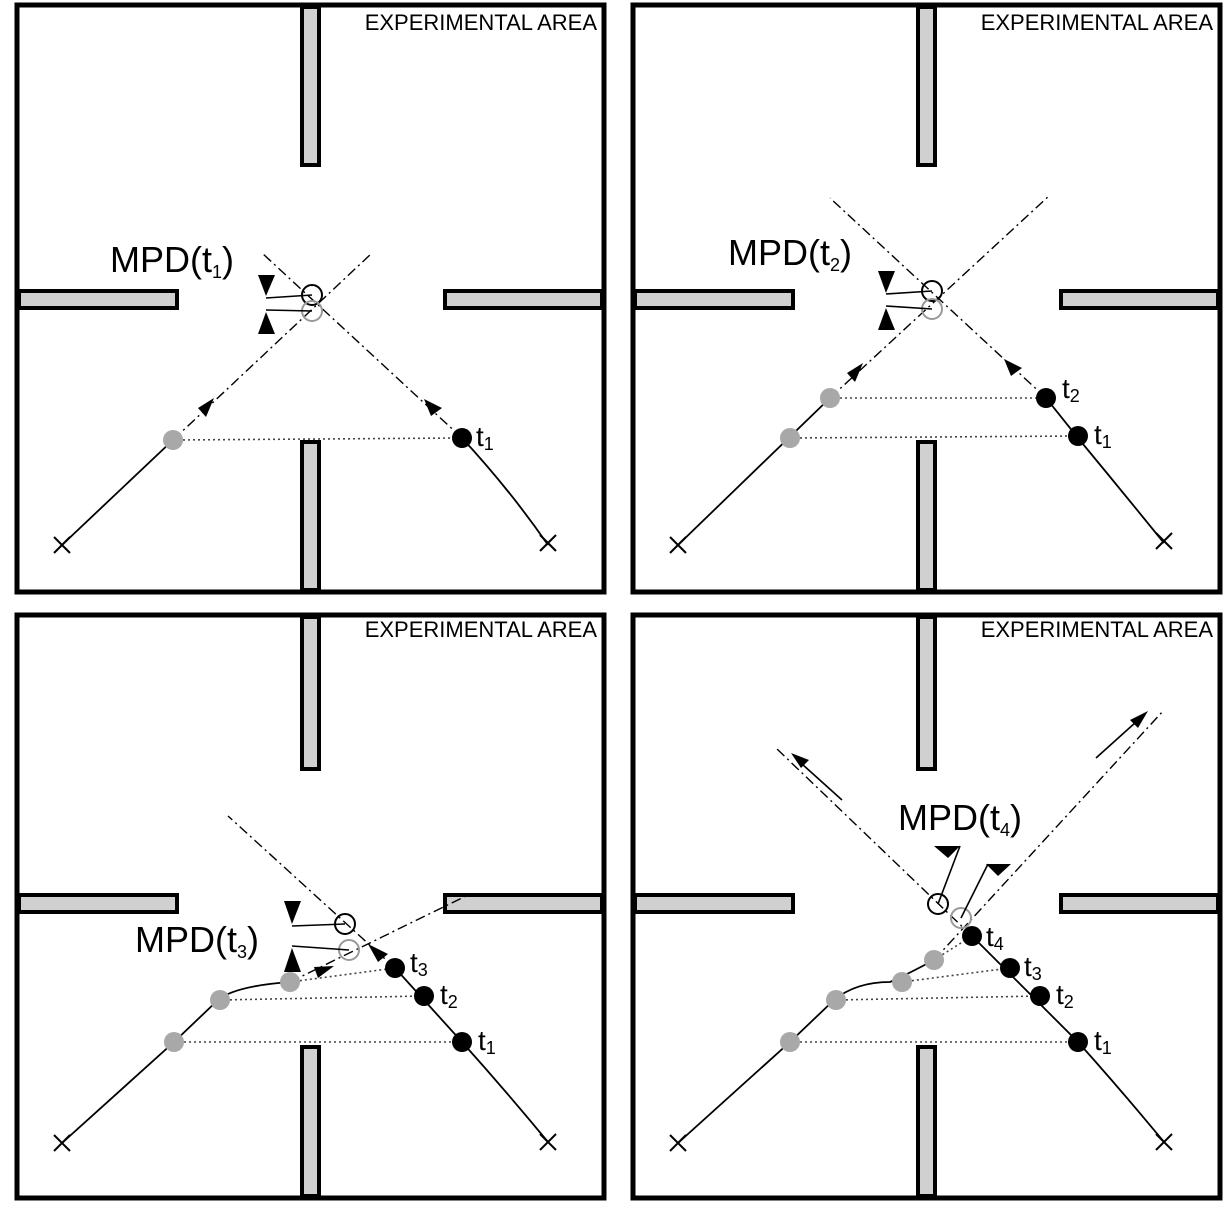 This screenshot has width=1229, height=1208. I want to click on time-link-t3, so click(956, 975).